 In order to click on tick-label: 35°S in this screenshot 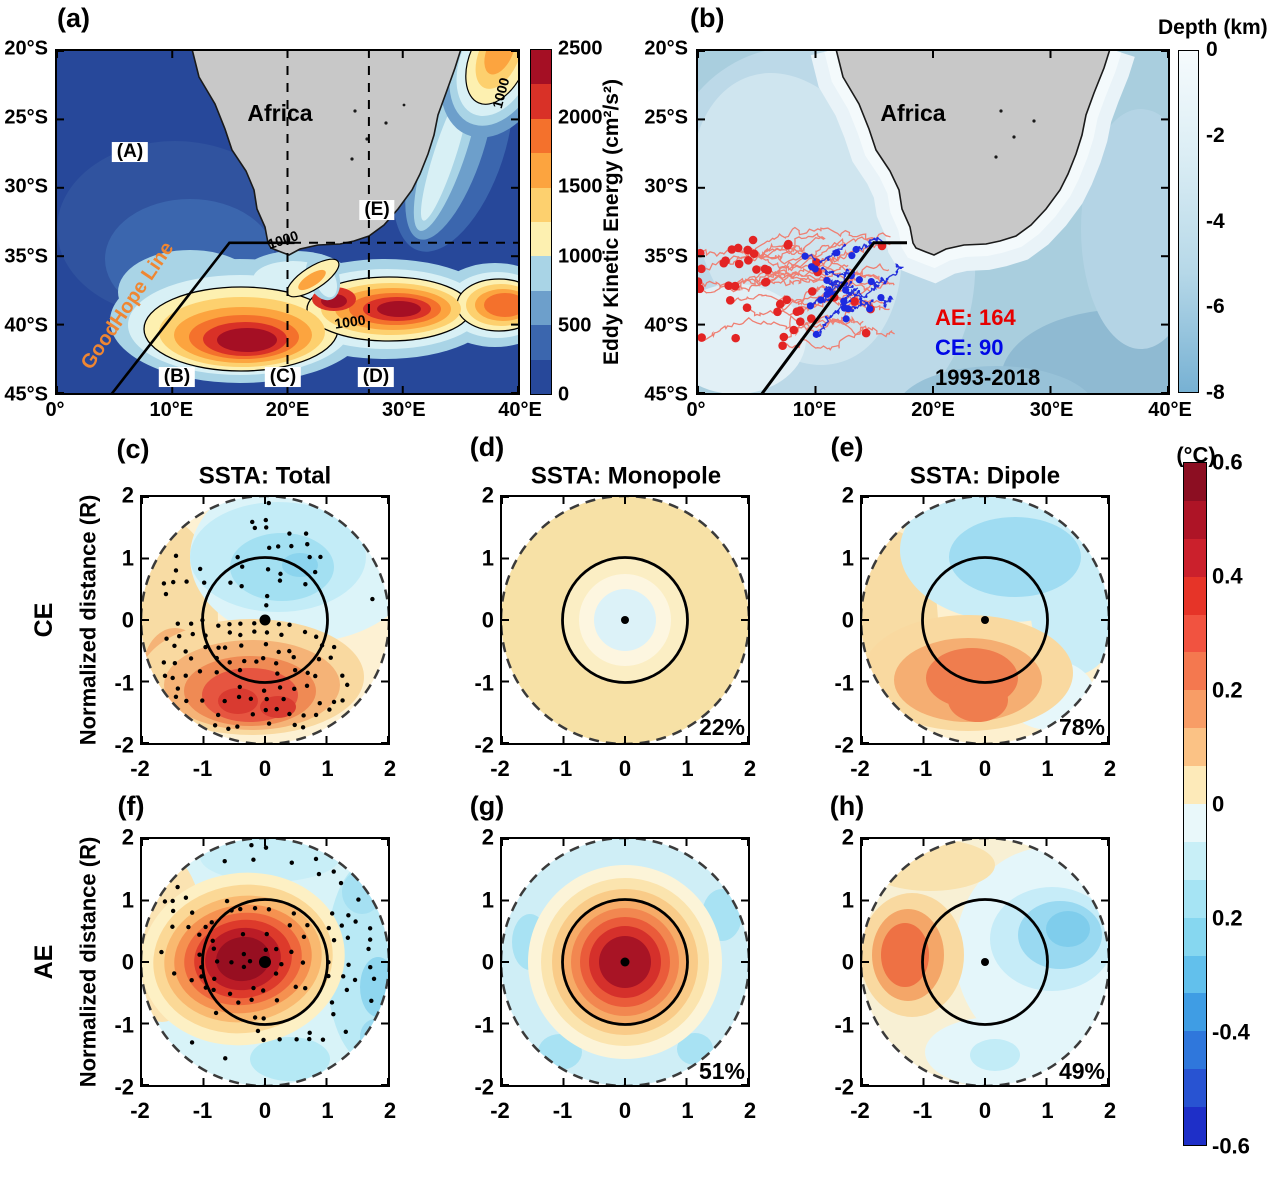, I will do `click(666, 256)`.